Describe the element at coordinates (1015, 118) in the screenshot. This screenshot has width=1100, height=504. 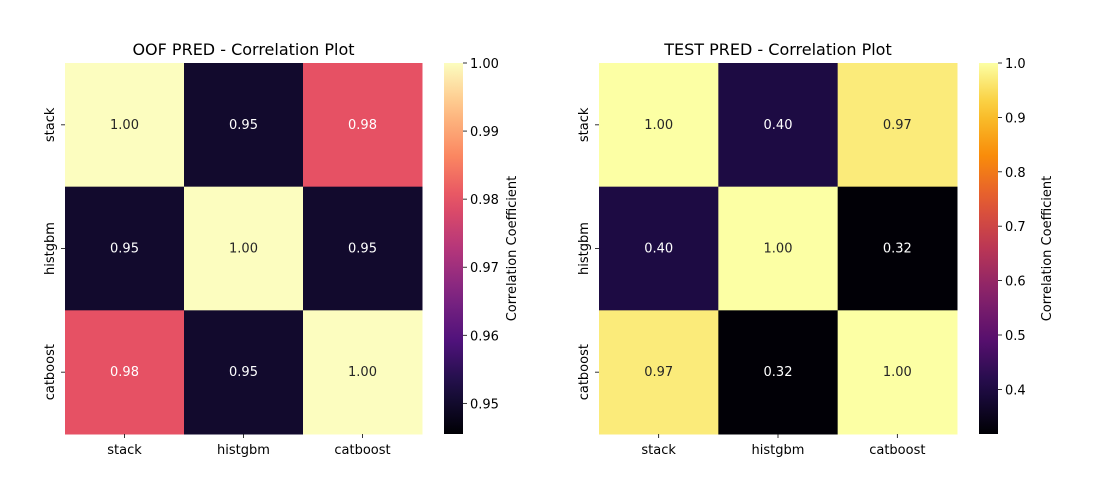
I see `colorbar-tick-label: 0.9` at that location.